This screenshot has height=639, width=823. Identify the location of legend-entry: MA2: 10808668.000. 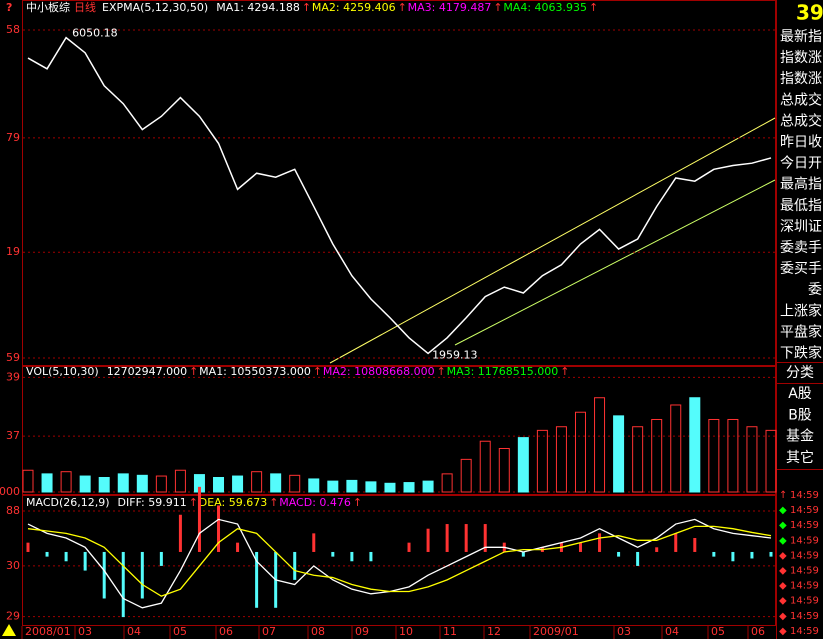
(379, 371).